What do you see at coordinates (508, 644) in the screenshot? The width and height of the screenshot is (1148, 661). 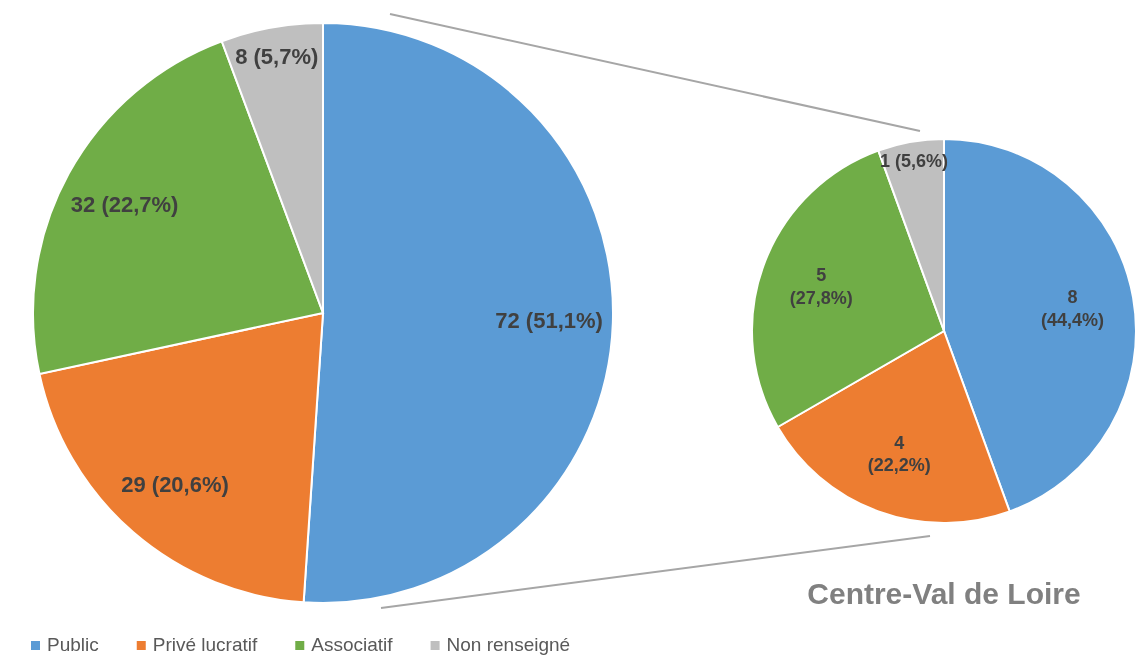 I see `legend-label: Non renseigné` at bounding box center [508, 644].